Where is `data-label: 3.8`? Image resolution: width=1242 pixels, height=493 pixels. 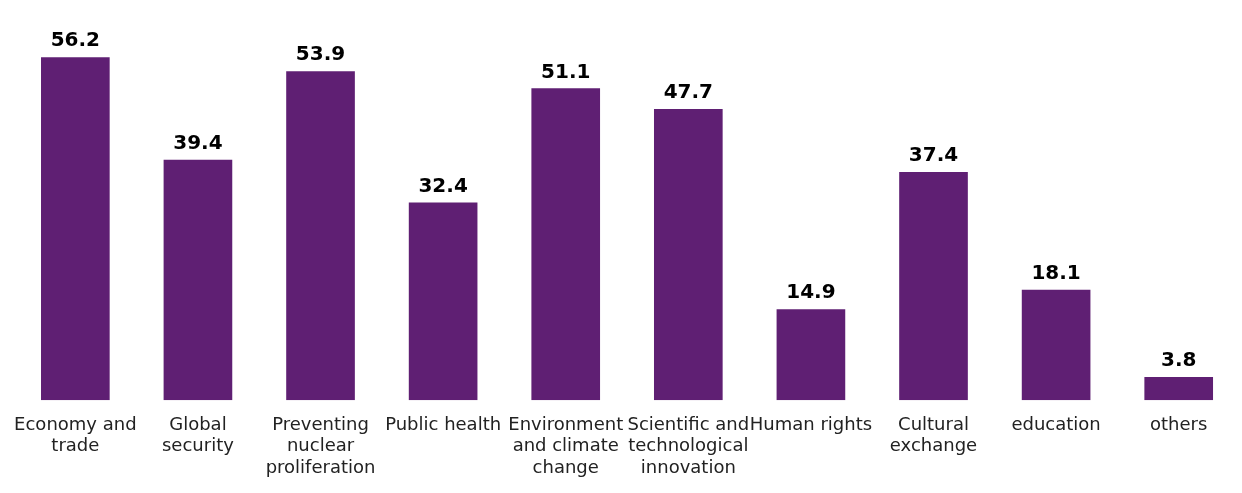 data-label: 3.8 is located at coordinates (1178, 359).